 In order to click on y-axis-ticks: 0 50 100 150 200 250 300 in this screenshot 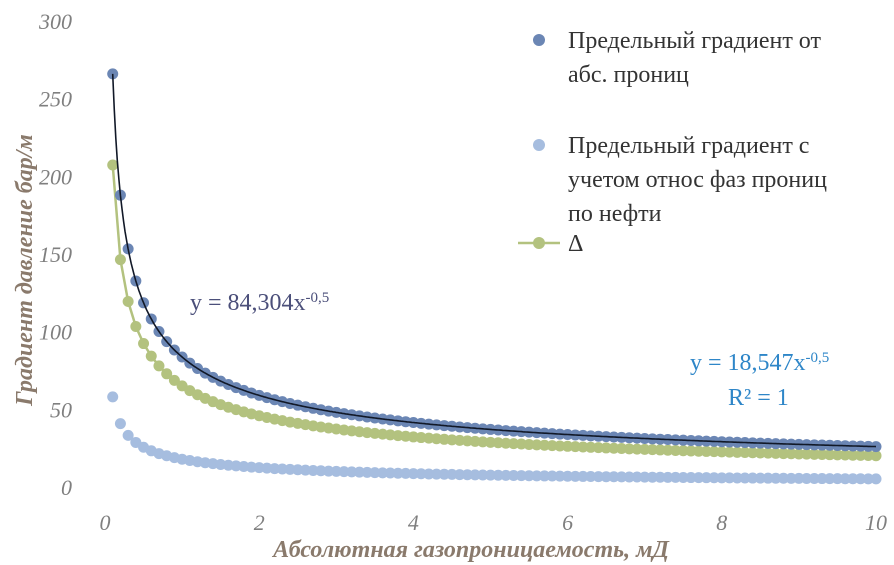, I will do `click(55, 254)`.